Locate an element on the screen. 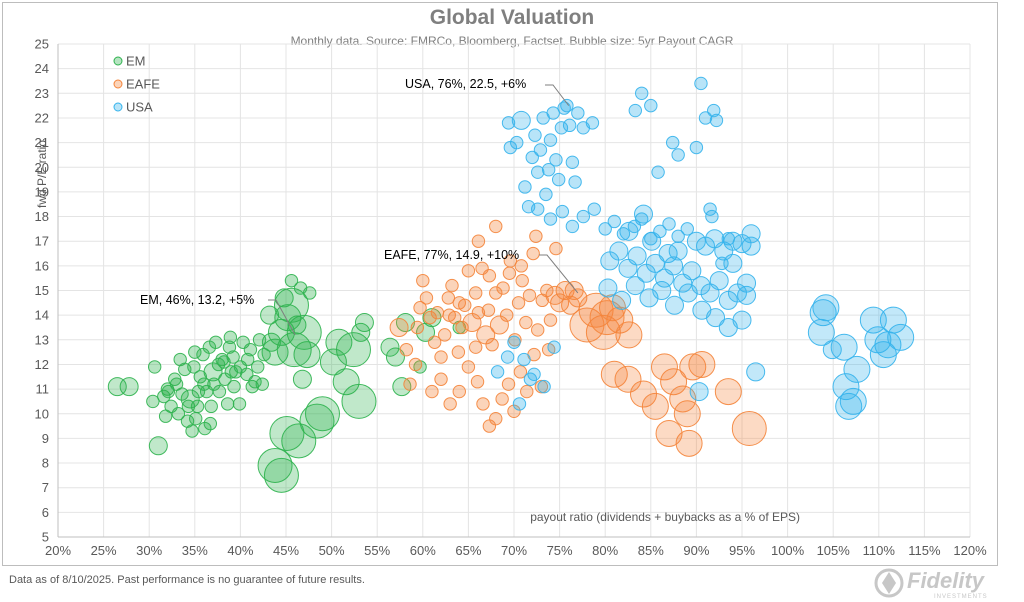 Image resolution: width=1024 pixels, height=602 pixels. y-tick-label: 21 is located at coordinates (42, 142).